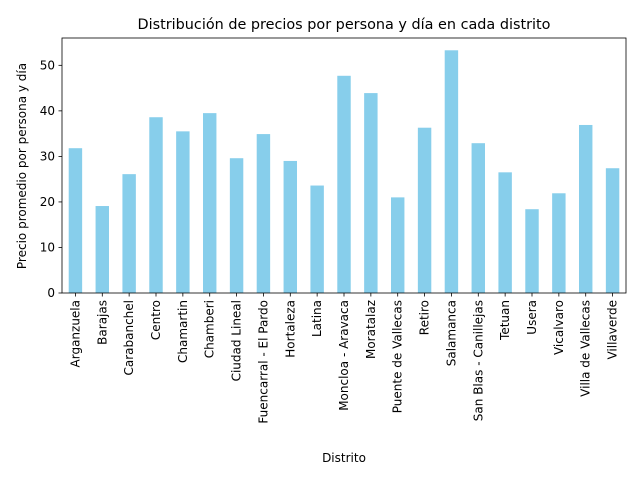 This screenshot has width=640, height=484. Describe the element at coordinates (129, 338) in the screenshot. I see `x-tick-label: Carabanchel` at that location.